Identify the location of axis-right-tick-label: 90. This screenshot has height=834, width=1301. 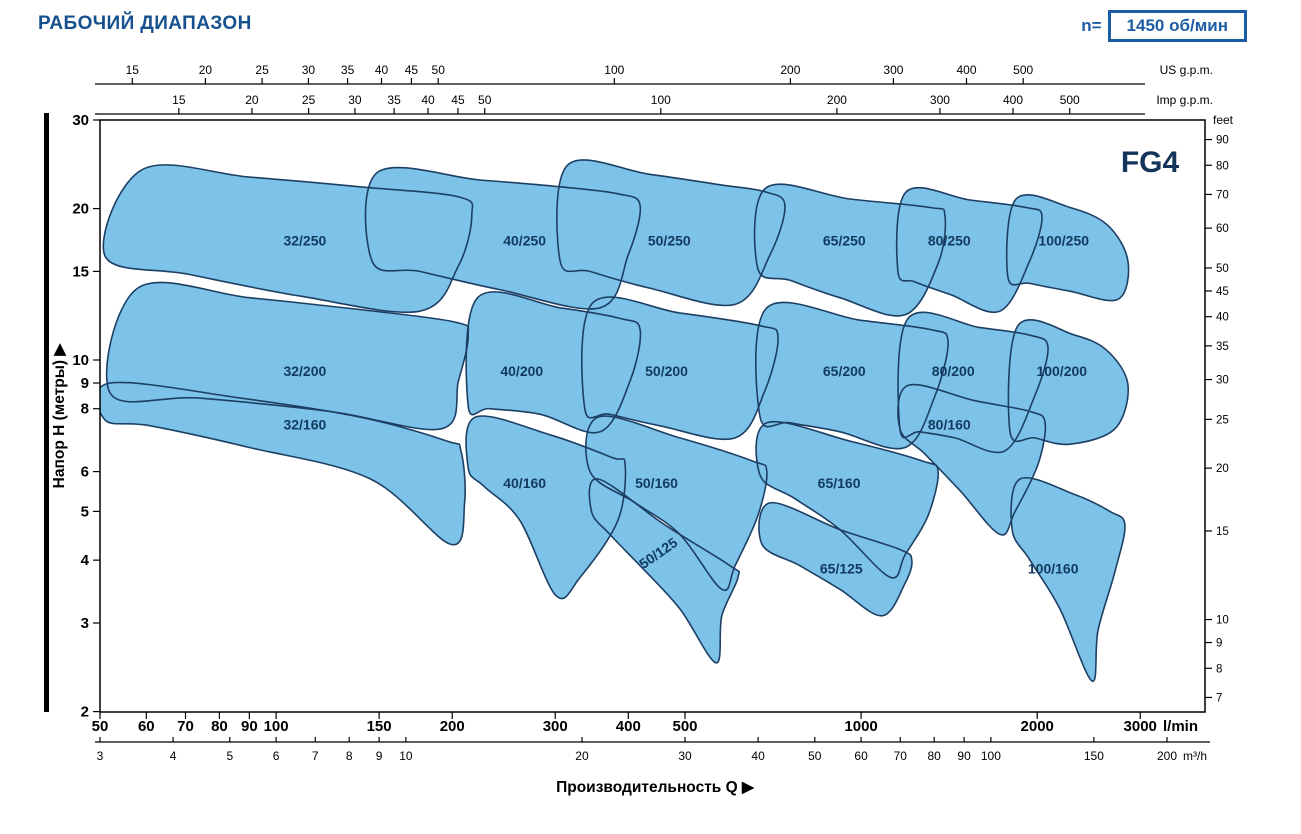
(1222, 141).